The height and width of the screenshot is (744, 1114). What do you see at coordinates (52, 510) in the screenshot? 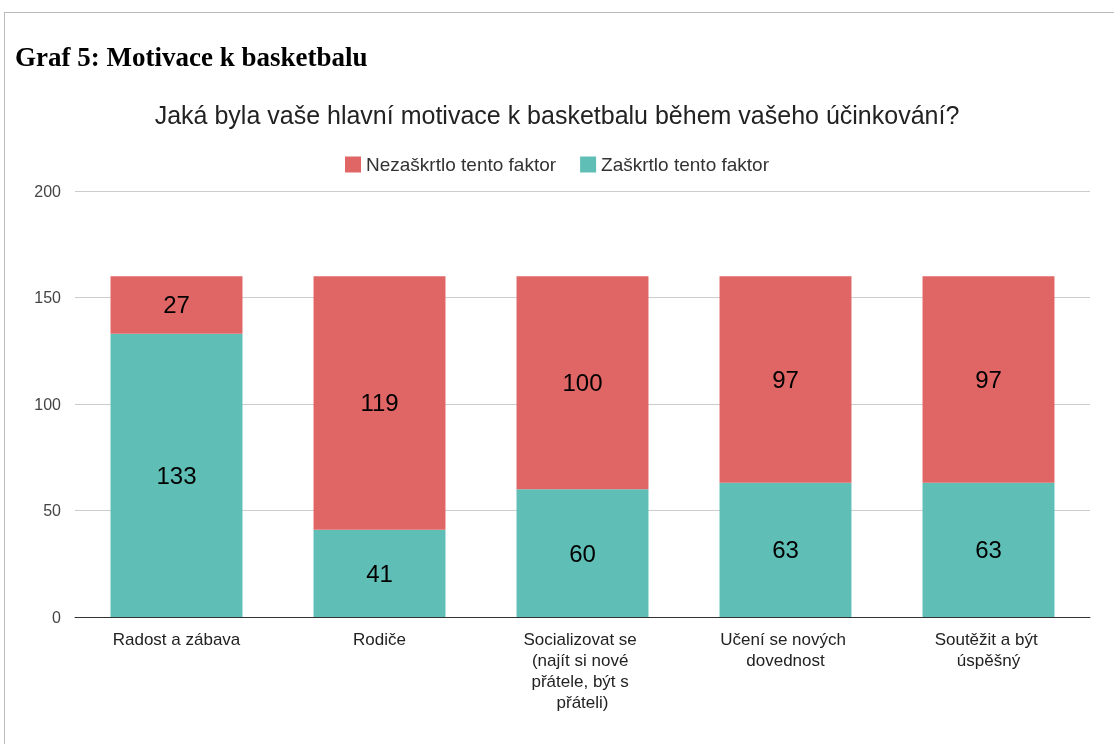
I see `y-tick-label: 50` at bounding box center [52, 510].